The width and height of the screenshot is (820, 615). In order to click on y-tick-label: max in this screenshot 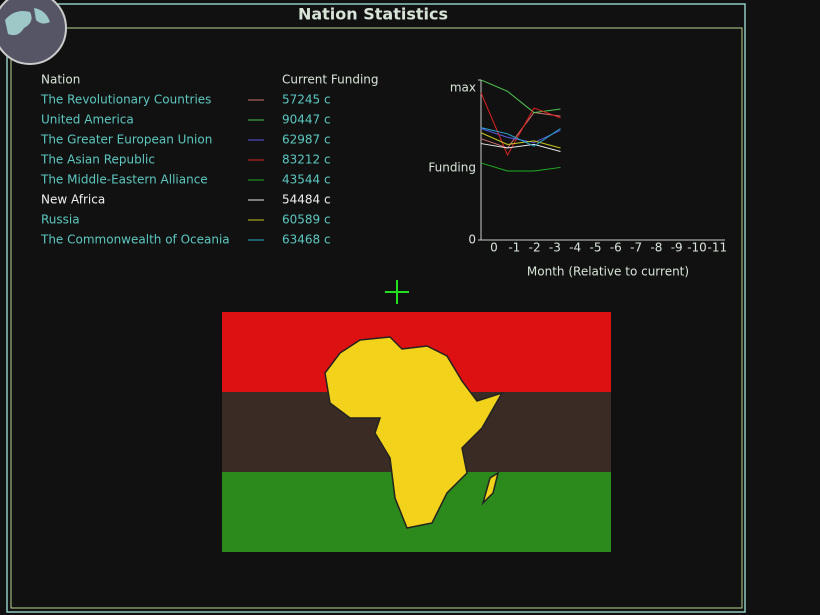, I will do `click(463, 88)`.